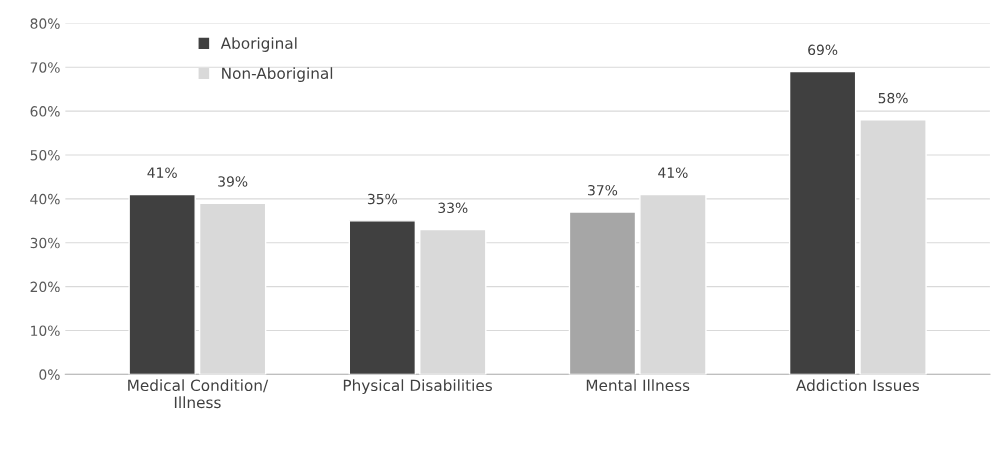 This screenshot has height=468, width=1005. What do you see at coordinates (45, 243) in the screenshot?
I see `y-tick-label: 30%` at bounding box center [45, 243].